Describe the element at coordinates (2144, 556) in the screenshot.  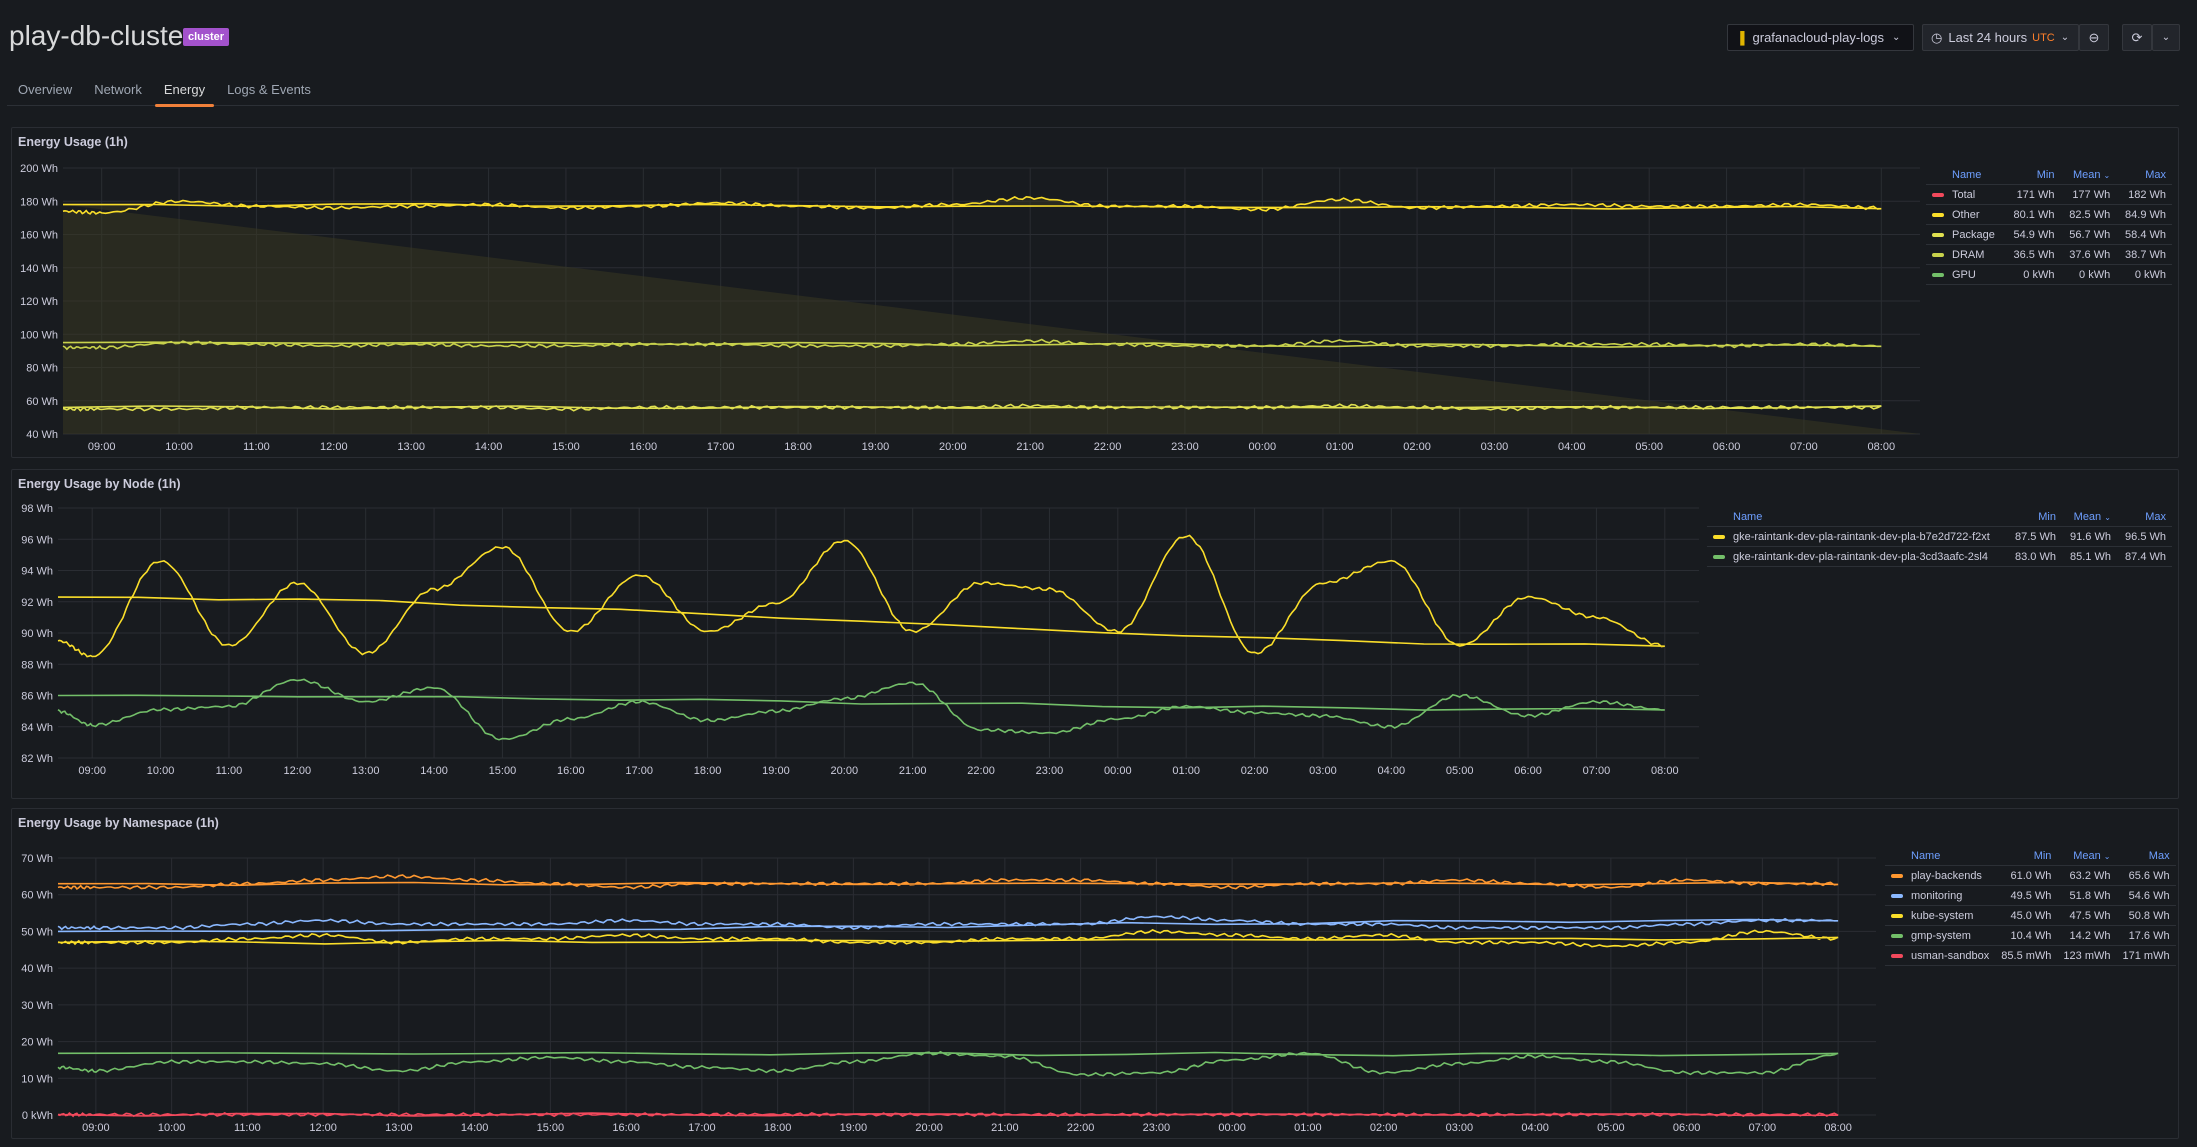
I see `legend-max: 87.4 Wh` at that location.